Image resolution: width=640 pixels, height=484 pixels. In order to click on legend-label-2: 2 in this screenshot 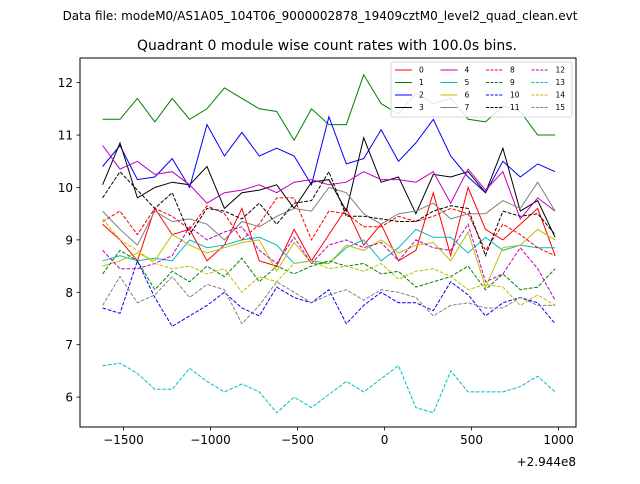, I will do `click(421, 95)`.